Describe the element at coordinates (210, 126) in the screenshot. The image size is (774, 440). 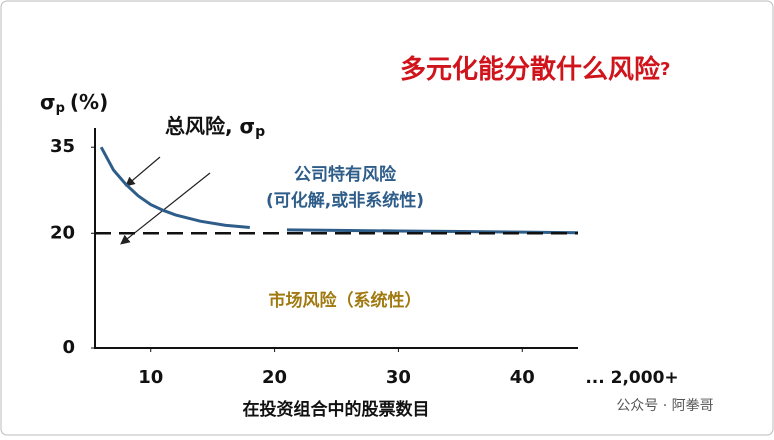
I see `total-text: 总风险, σ` at that location.